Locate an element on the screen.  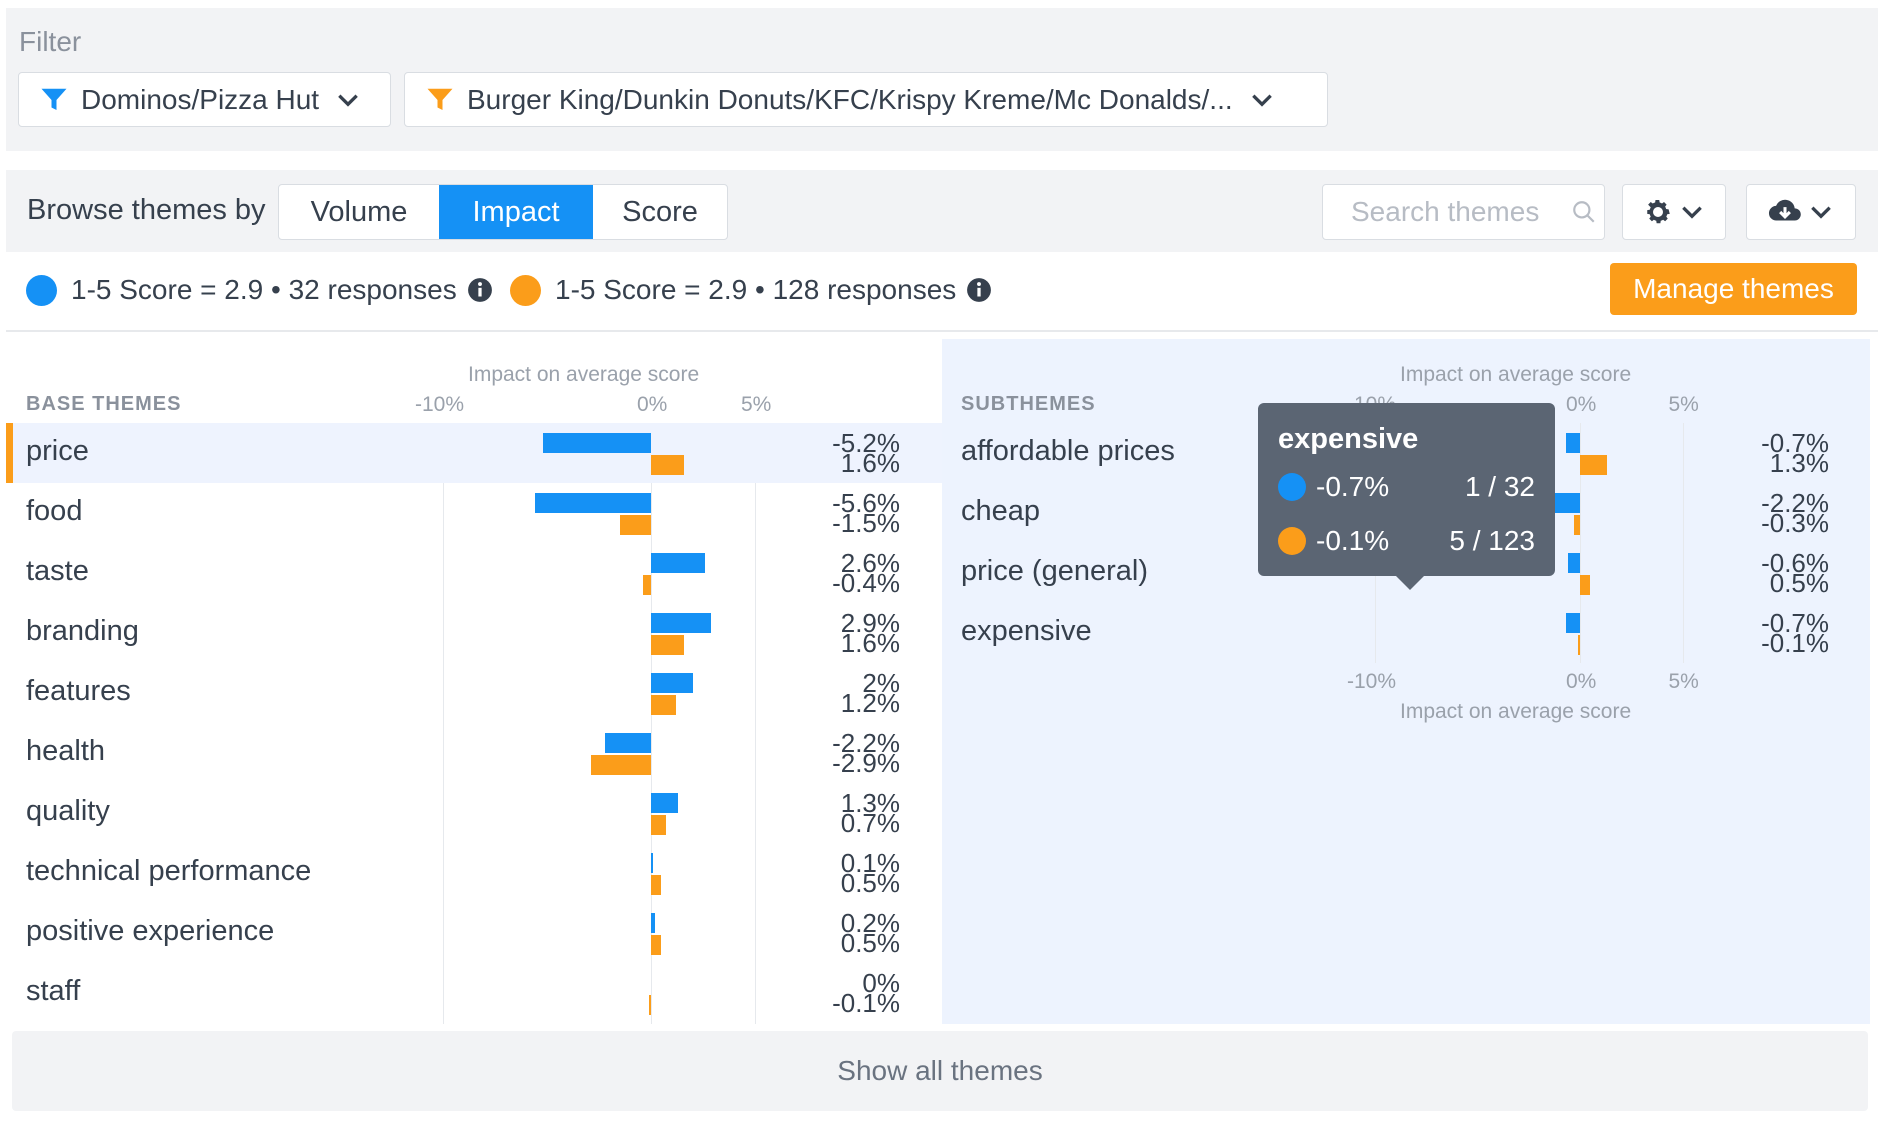
manage-themes-button: Manage themes is located at coordinates (1733, 289).